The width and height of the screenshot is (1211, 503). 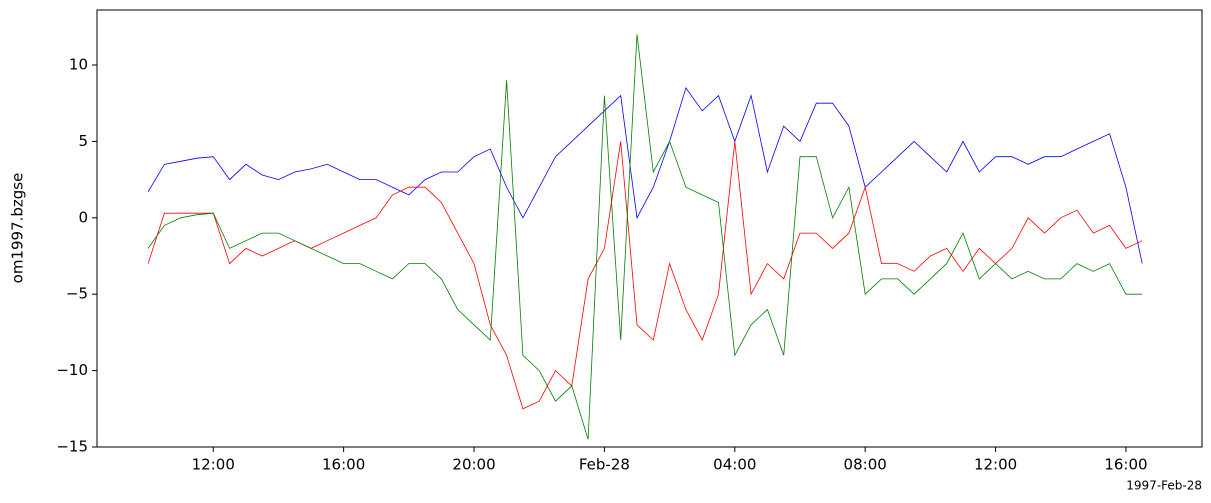 I want to click on offset-label: 1997-Feb-28, so click(x=1164, y=486).